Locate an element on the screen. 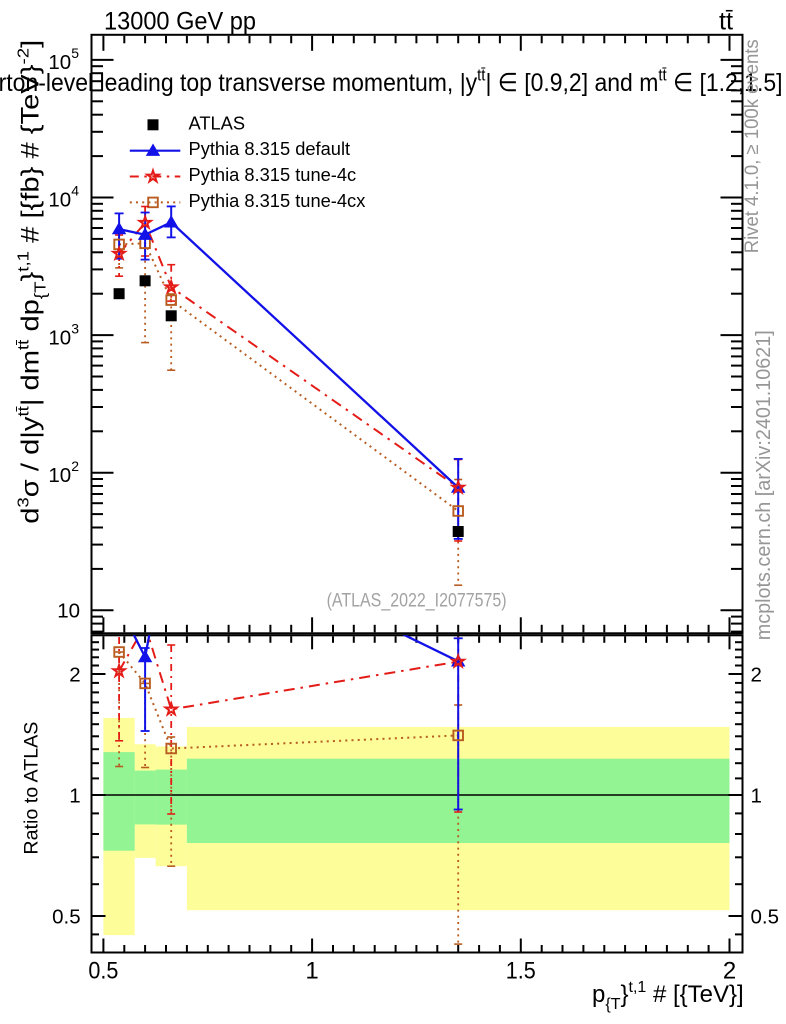 The image size is (786, 1024). svg-text: p{T}t,1 # [{TeV}] is located at coordinates (668, 996).